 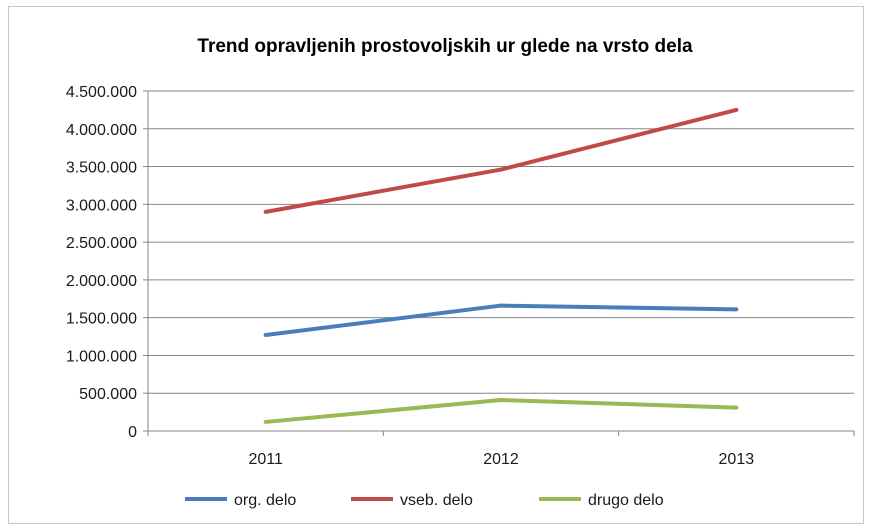 I want to click on y-tick-label: 3.500.000, so click(x=101, y=168).